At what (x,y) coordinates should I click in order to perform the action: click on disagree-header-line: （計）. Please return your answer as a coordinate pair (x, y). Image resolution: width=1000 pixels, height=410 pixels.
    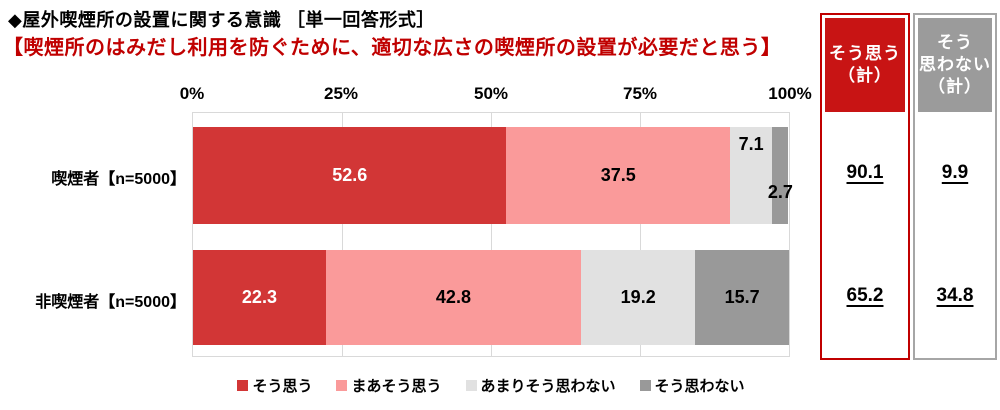
    Looking at the image, I should click on (955, 87).